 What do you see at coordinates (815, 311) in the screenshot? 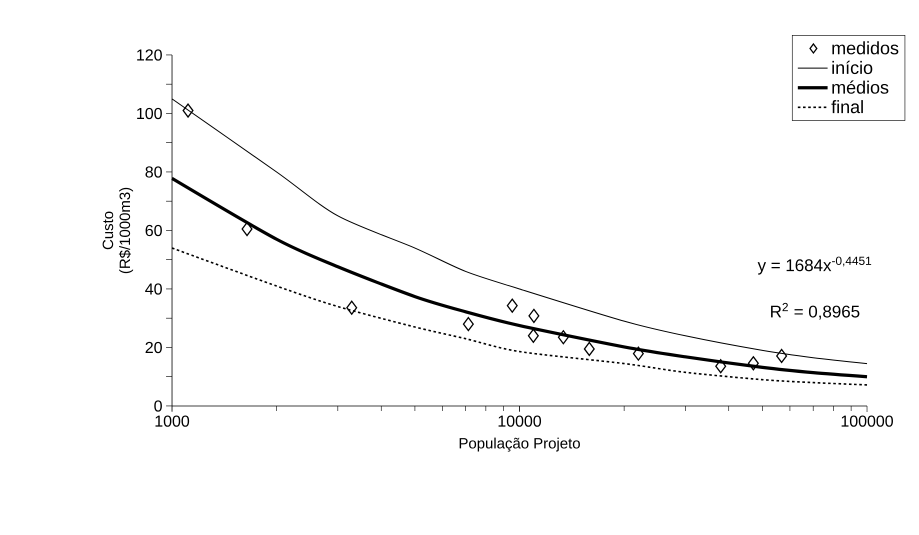
I see `annotation: R$^{2}$ = 0,8965` at bounding box center [815, 311].